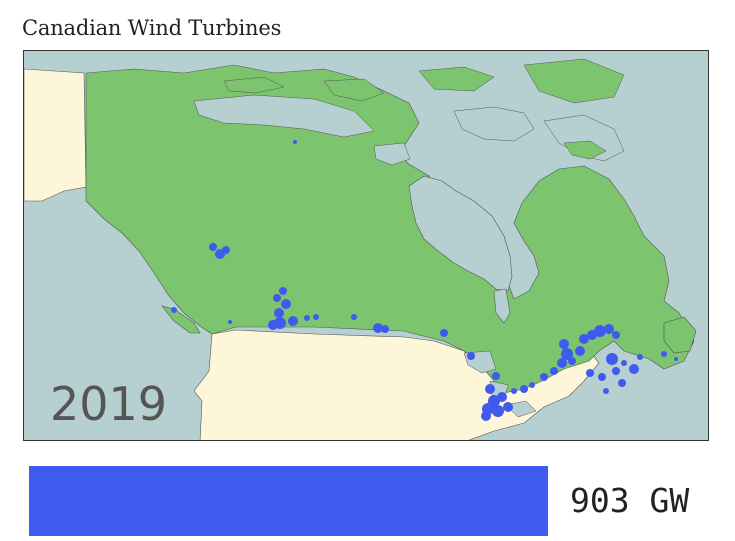  I want to click on james-bay, so click(502, 306).